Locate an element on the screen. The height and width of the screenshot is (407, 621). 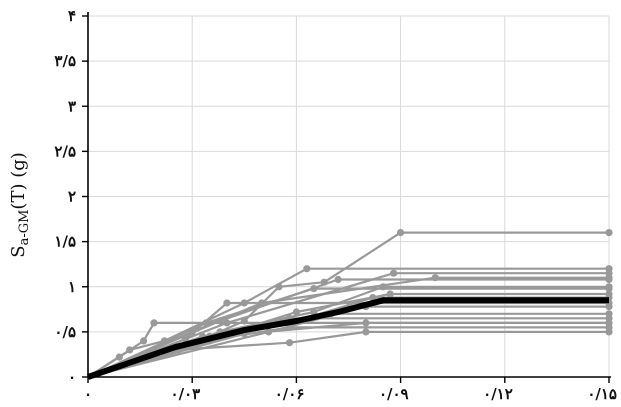
y-tick-label: ۳ is located at coordinates (72, 106).